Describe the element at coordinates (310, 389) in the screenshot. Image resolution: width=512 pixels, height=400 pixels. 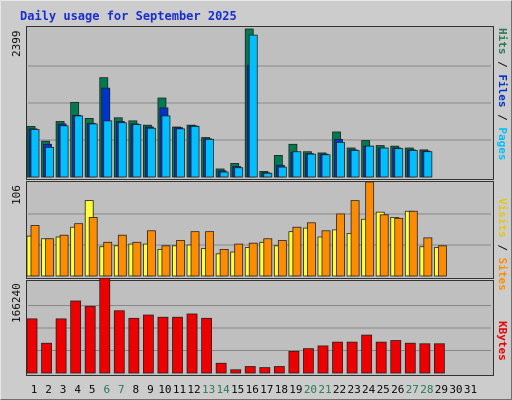
I see `day-label: 20` at that location.